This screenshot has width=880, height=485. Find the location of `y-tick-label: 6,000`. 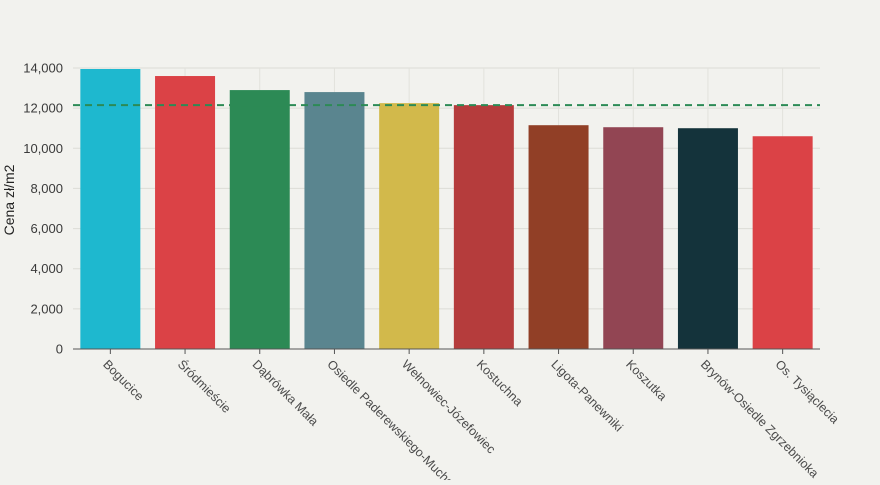

y-tick-label: 6,000 is located at coordinates (46, 228).